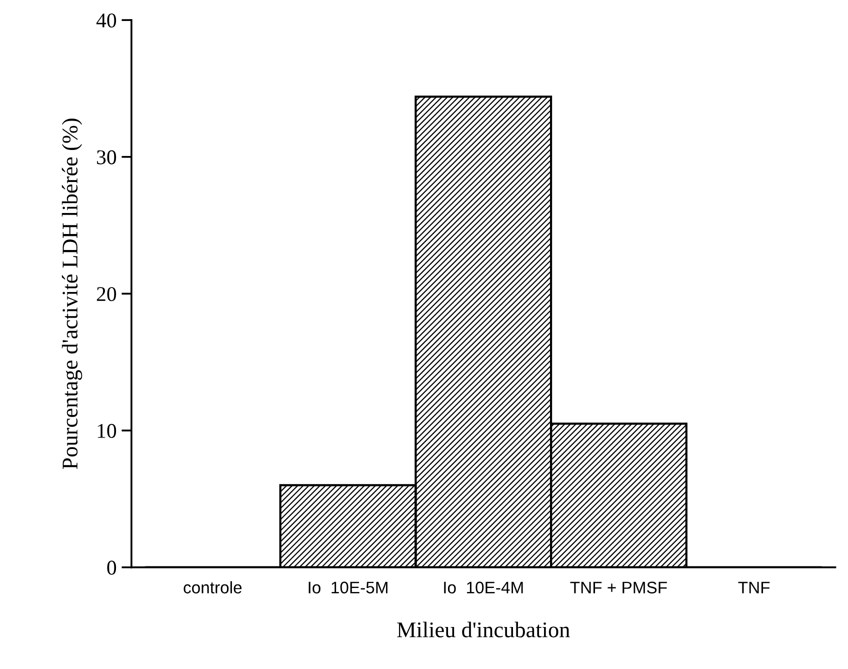 The height and width of the screenshot is (669, 848). I want to click on x-tick-label: TNF, so click(754, 588).